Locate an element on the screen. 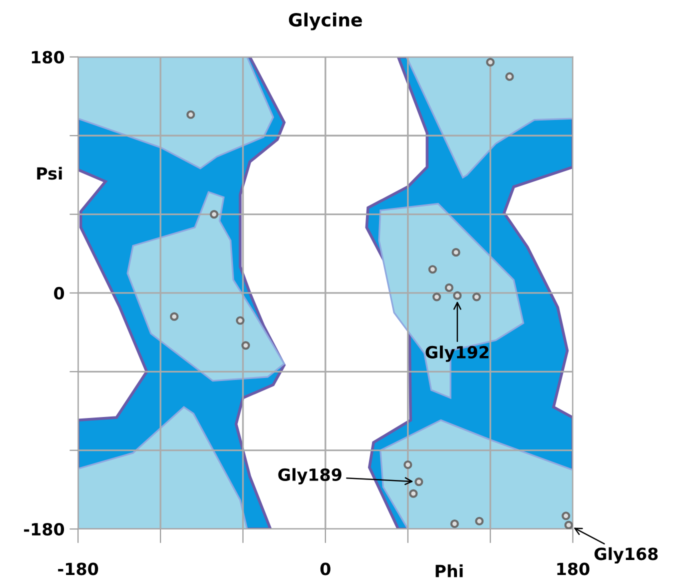 The width and height of the screenshot is (675, 581). x-tick-label: 180 is located at coordinates (573, 569).